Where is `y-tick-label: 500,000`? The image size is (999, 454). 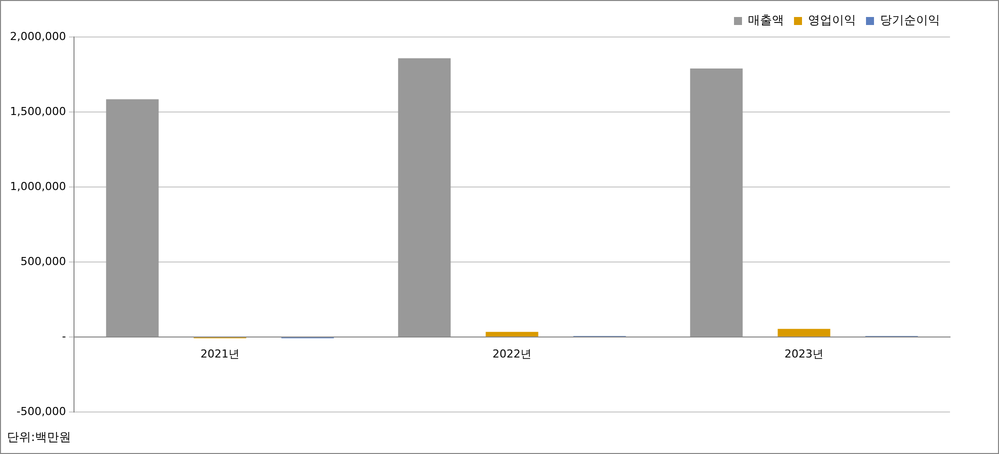
y-tick-label: 500,000 is located at coordinates (43, 261).